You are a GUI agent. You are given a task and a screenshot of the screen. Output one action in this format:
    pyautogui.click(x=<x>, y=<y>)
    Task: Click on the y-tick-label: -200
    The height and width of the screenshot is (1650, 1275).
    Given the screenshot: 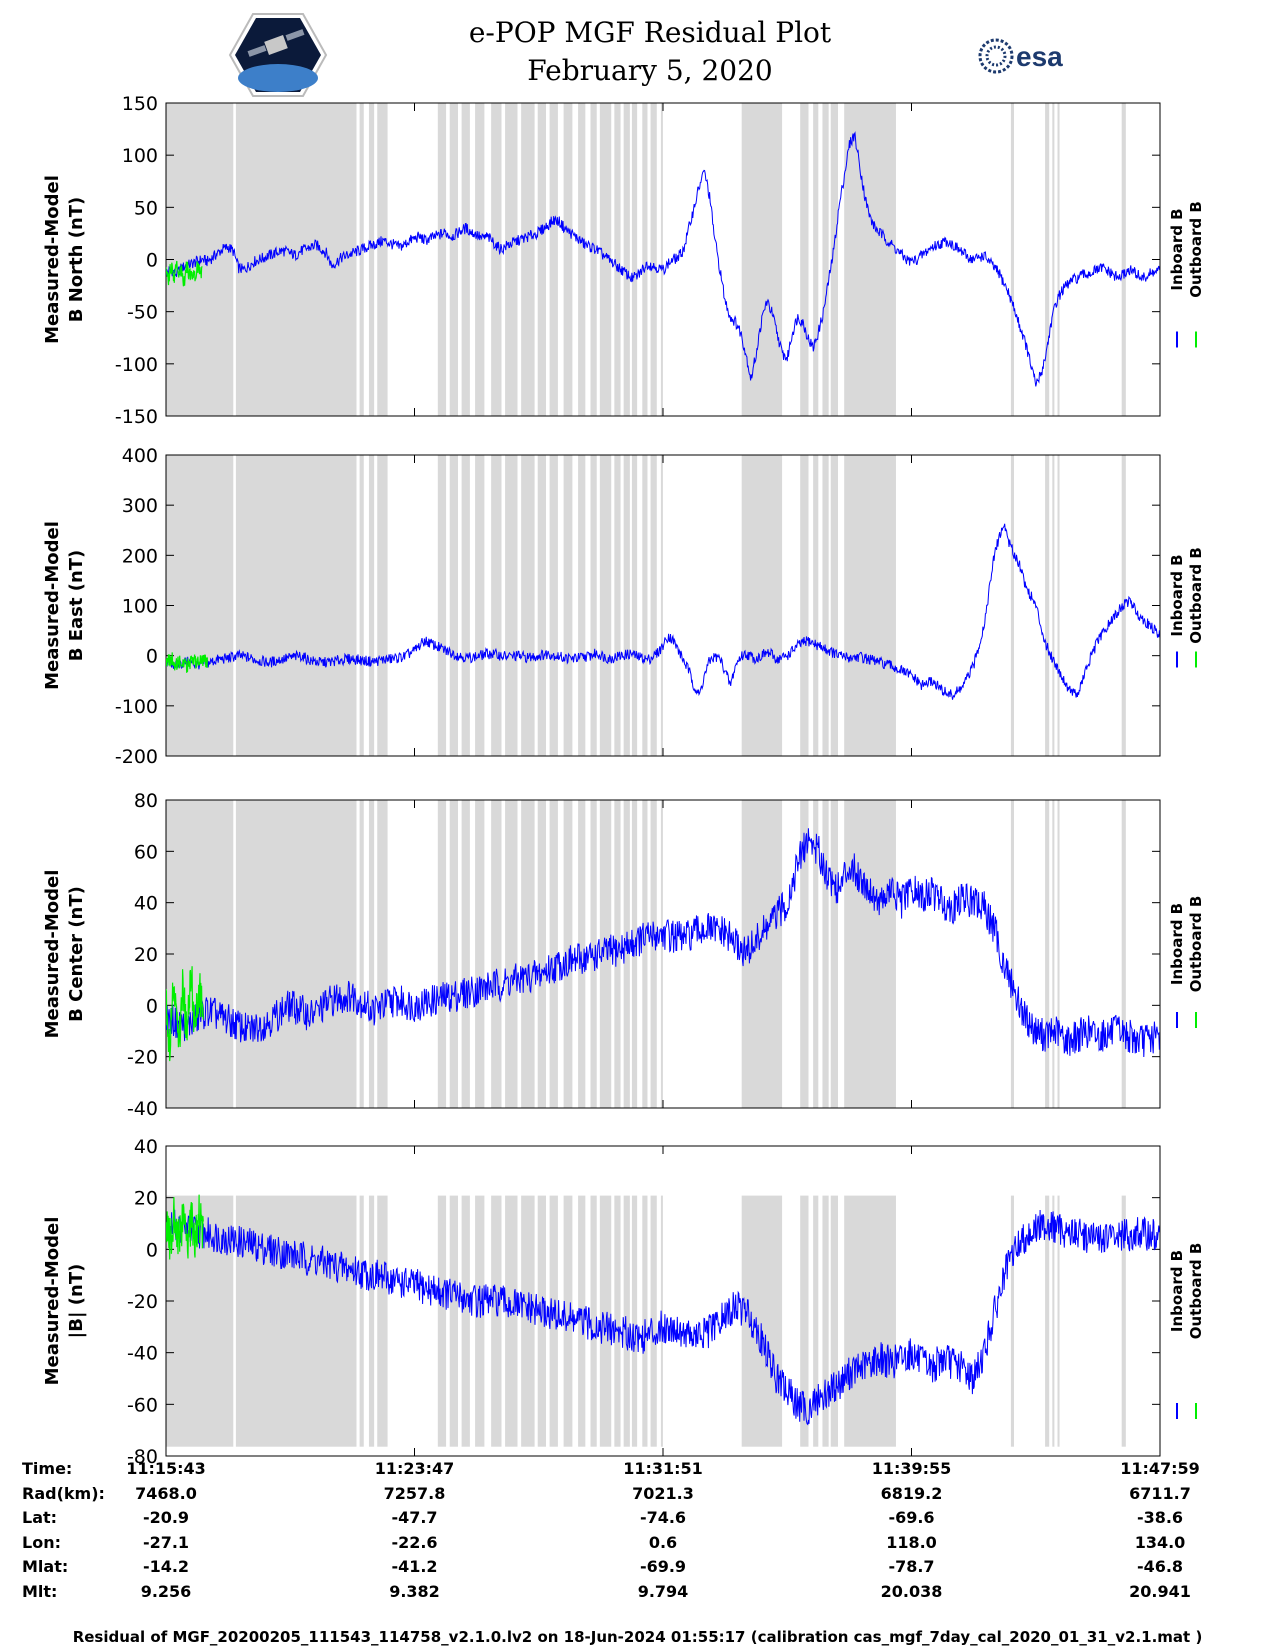 What is the action you would take?
    pyautogui.click(x=136, y=757)
    